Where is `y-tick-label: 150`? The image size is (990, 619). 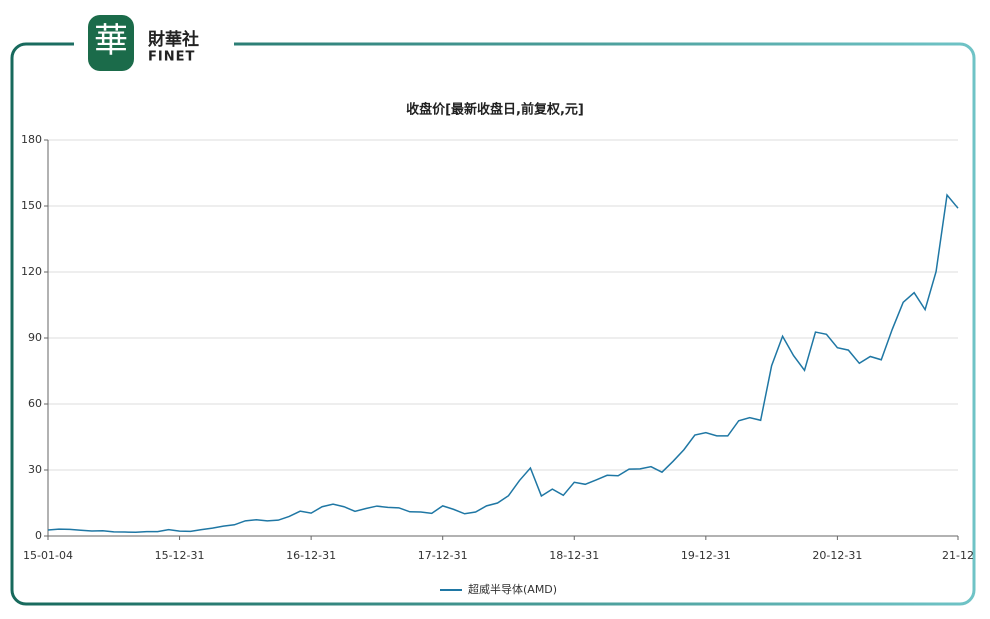 y-tick-label: 150 is located at coordinates (31, 205).